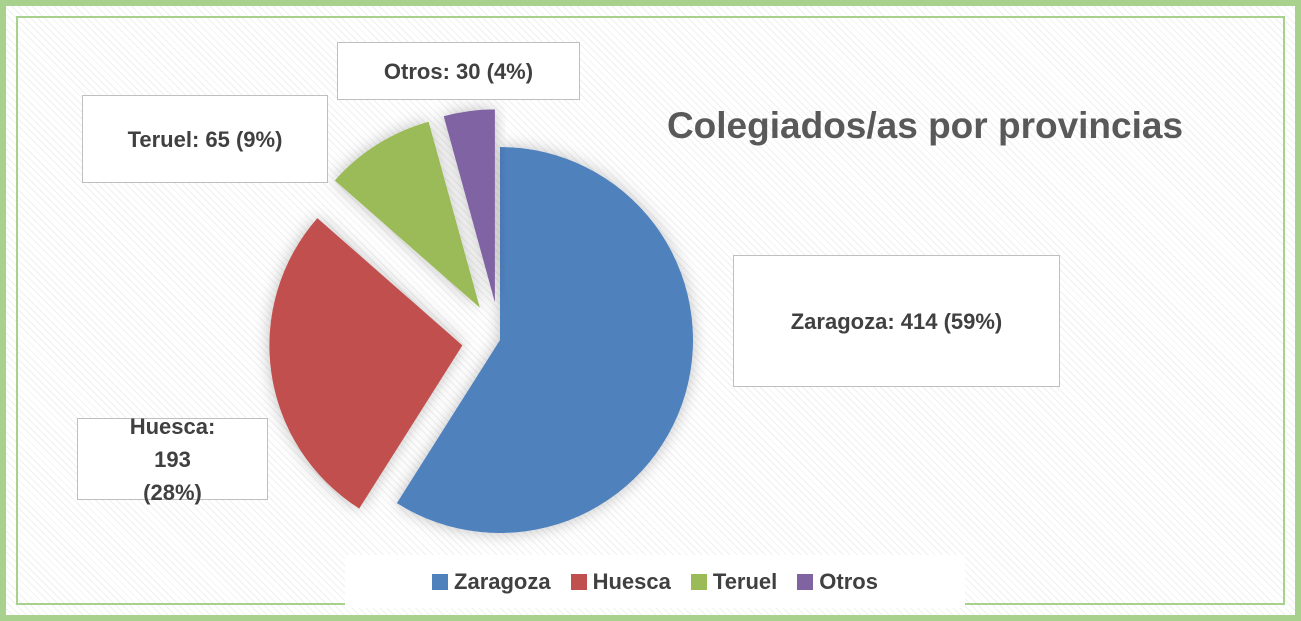 The image size is (1301, 621). I want to click on legend-item: Zaragoza, so click(491, 582).